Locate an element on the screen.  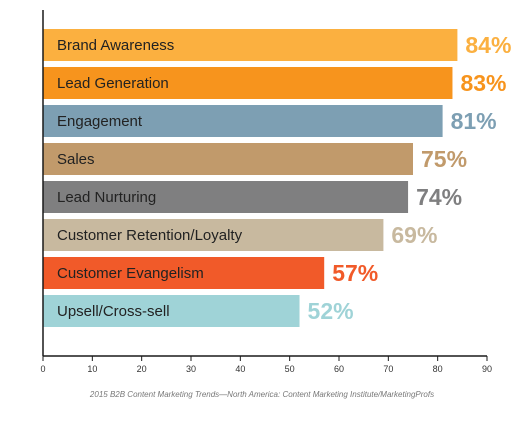
bar-value-label: 84% is located at coordinates (488, 45).